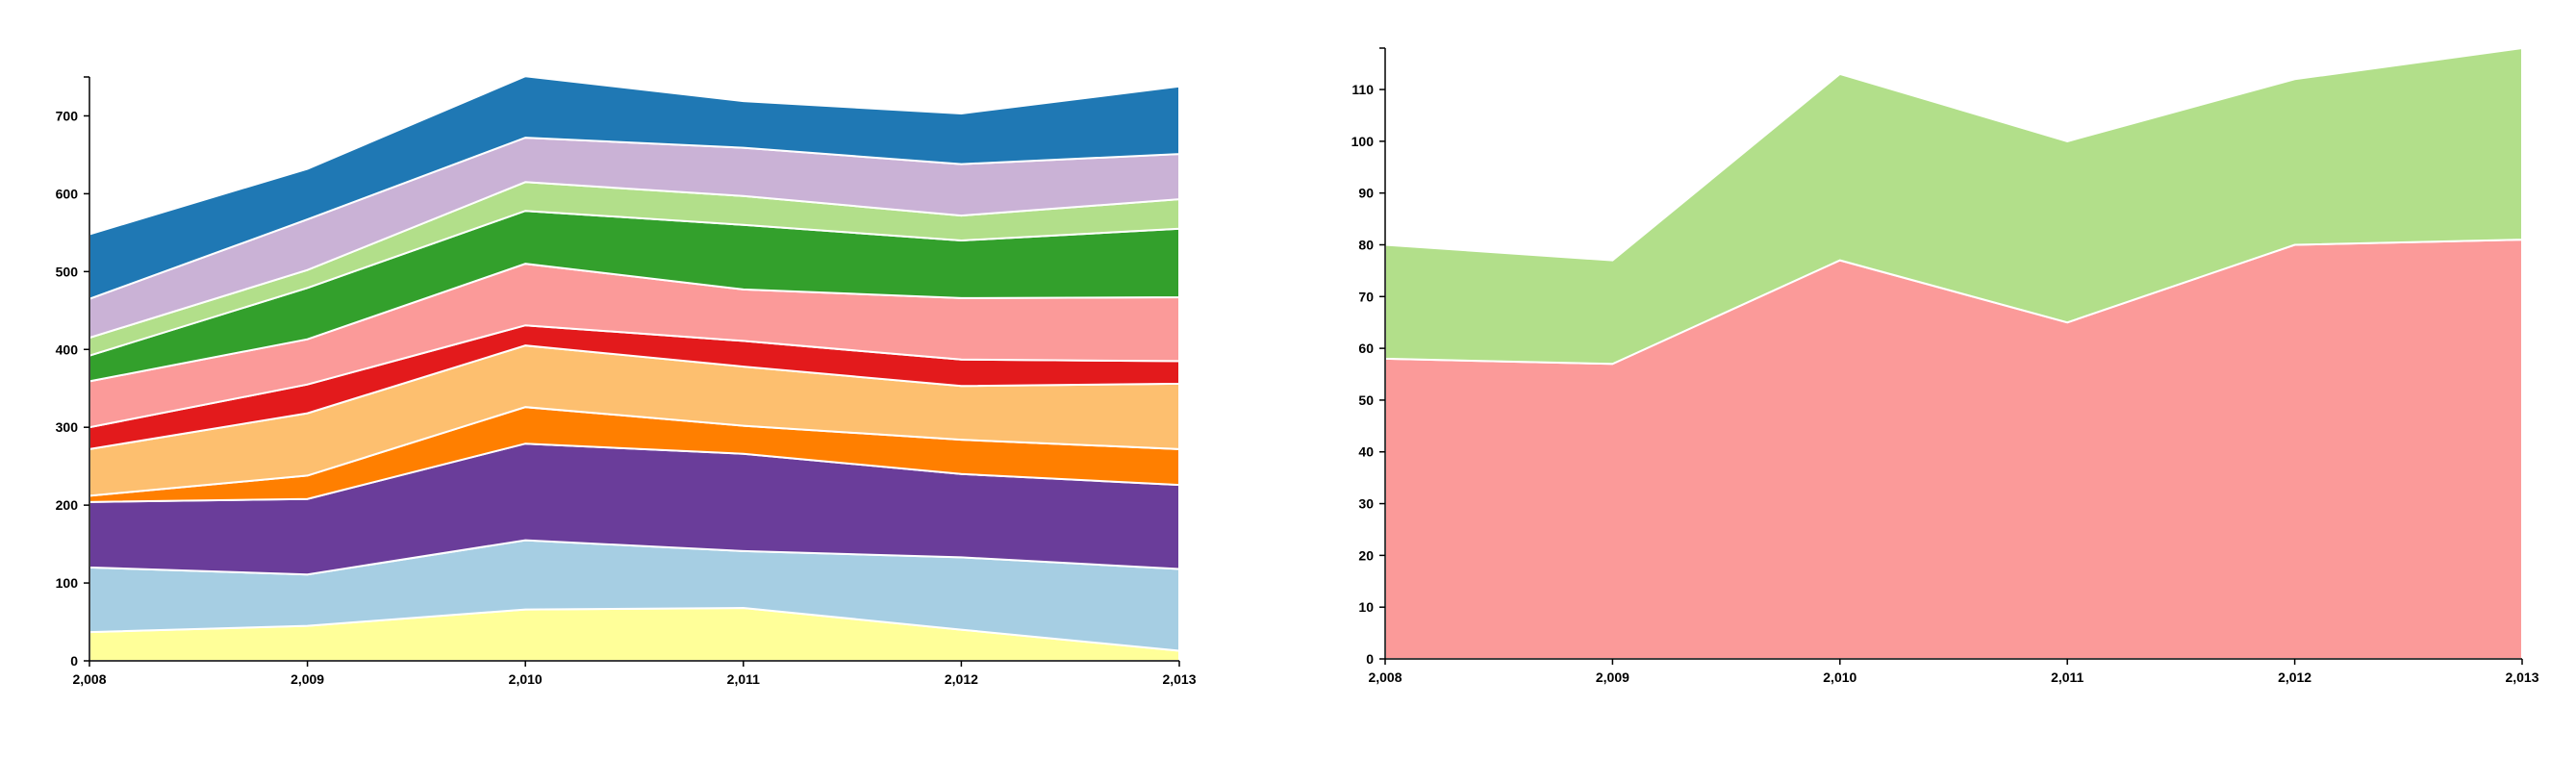 The width and height of the screenshot is (2576, 758). Describe the element at coordinates (1366, 452) in the screenshot. I see `y-tick-label: 40` at that location.